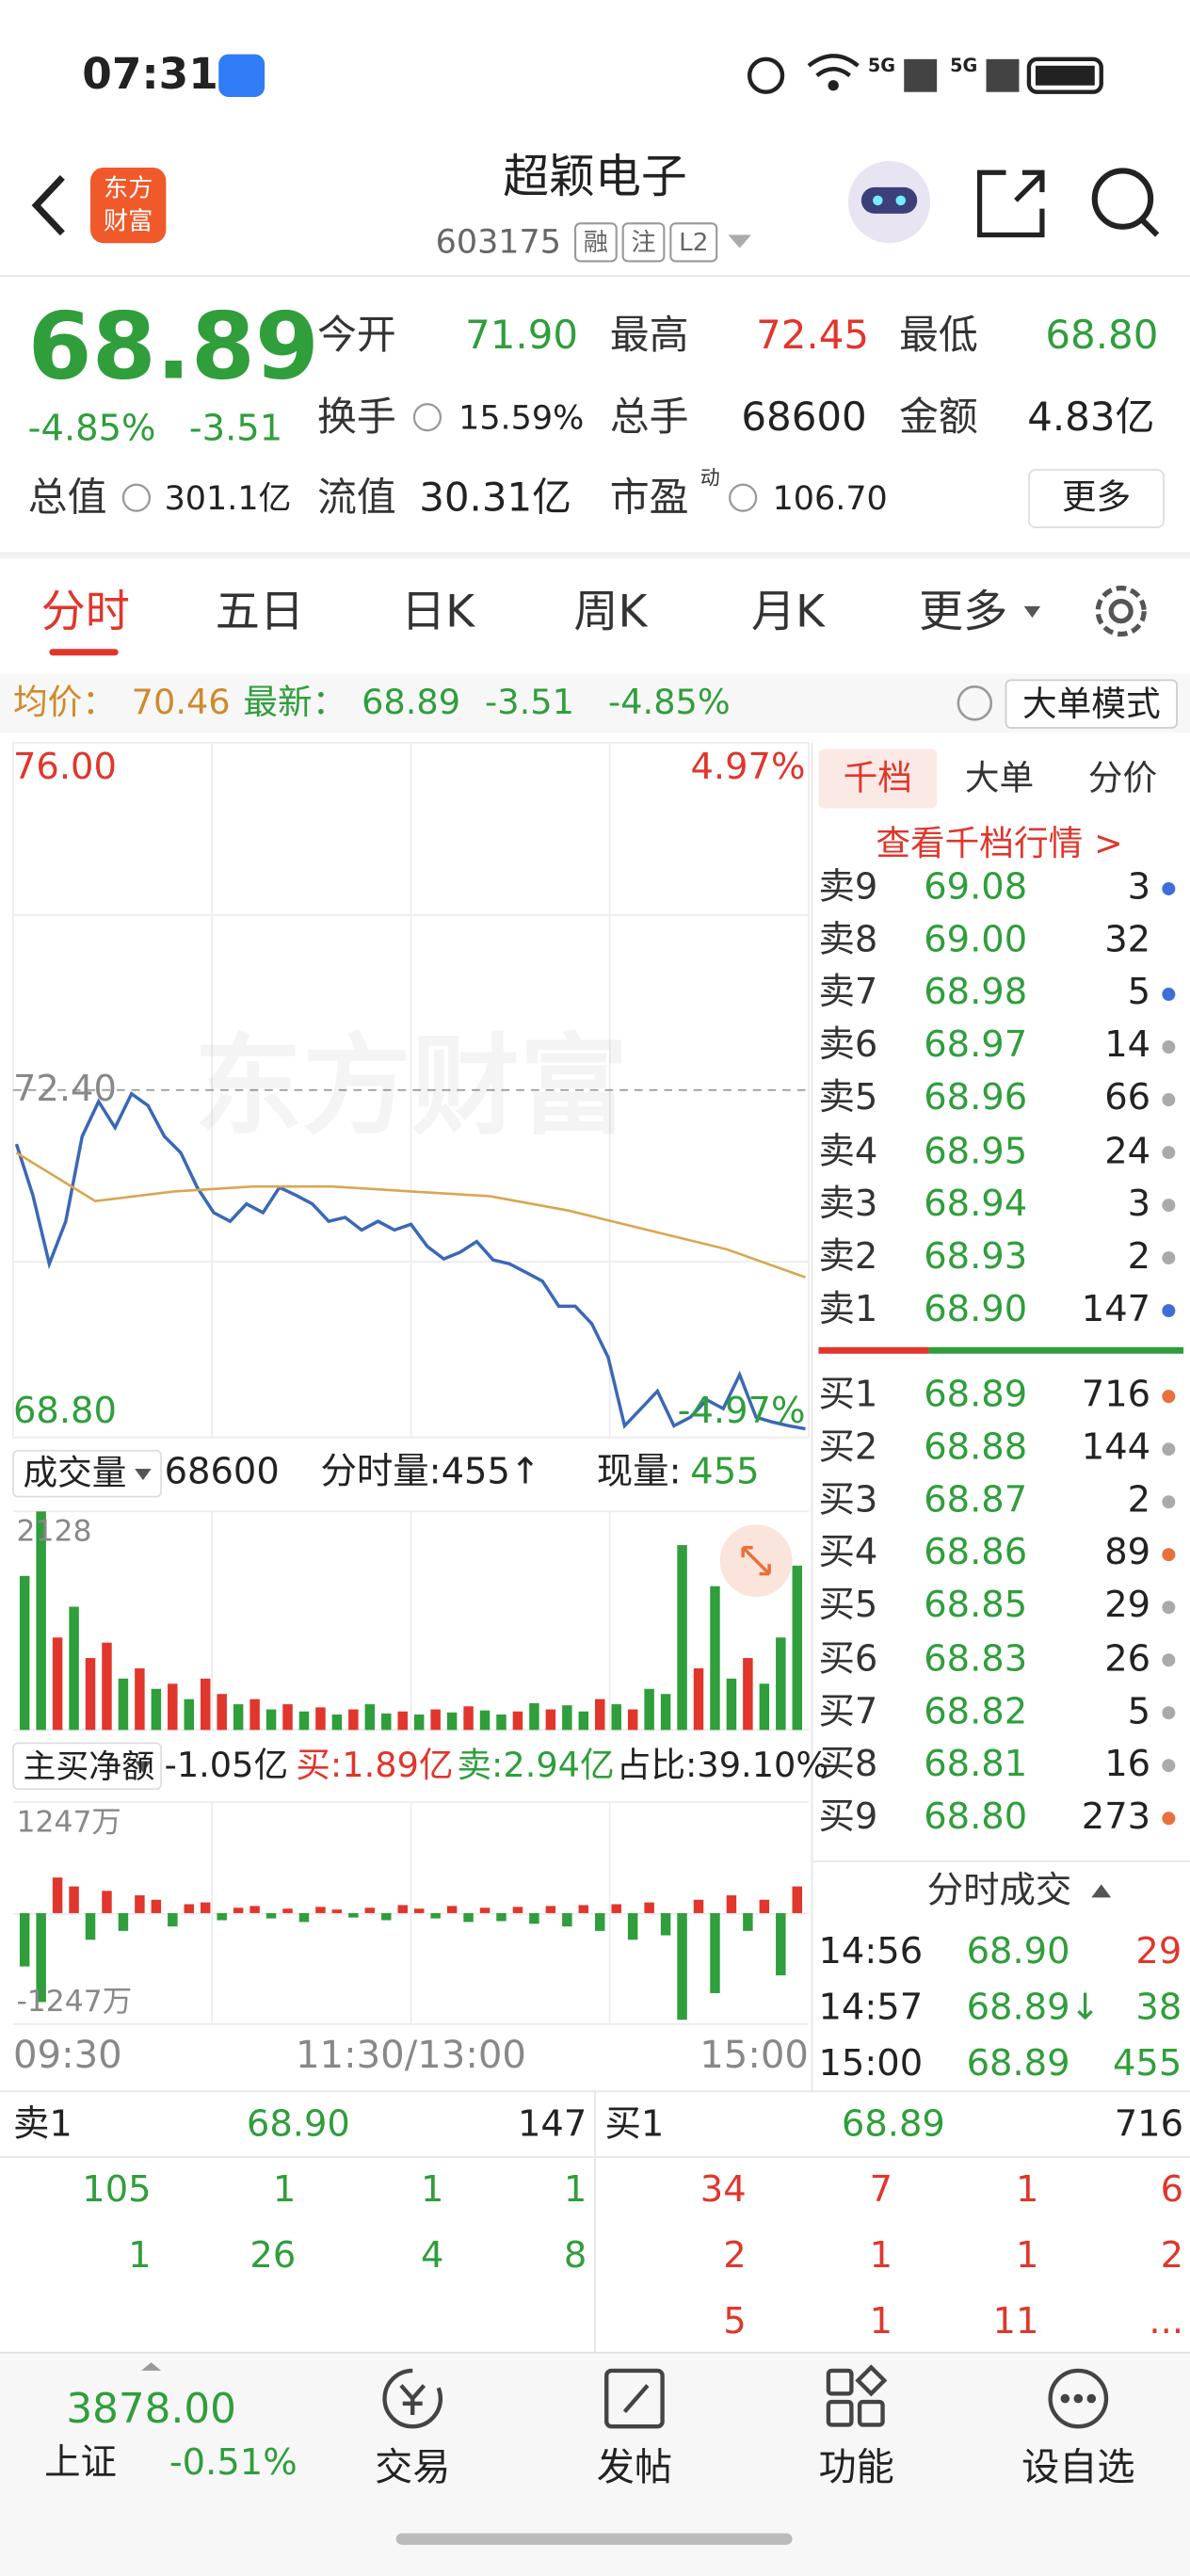  I want to click on book-label: 卖9, so click(848, 888).